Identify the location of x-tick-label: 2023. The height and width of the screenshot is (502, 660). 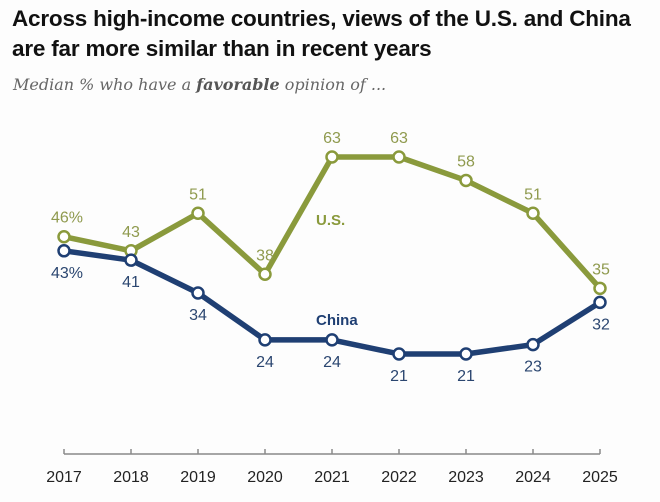
(466, 477).